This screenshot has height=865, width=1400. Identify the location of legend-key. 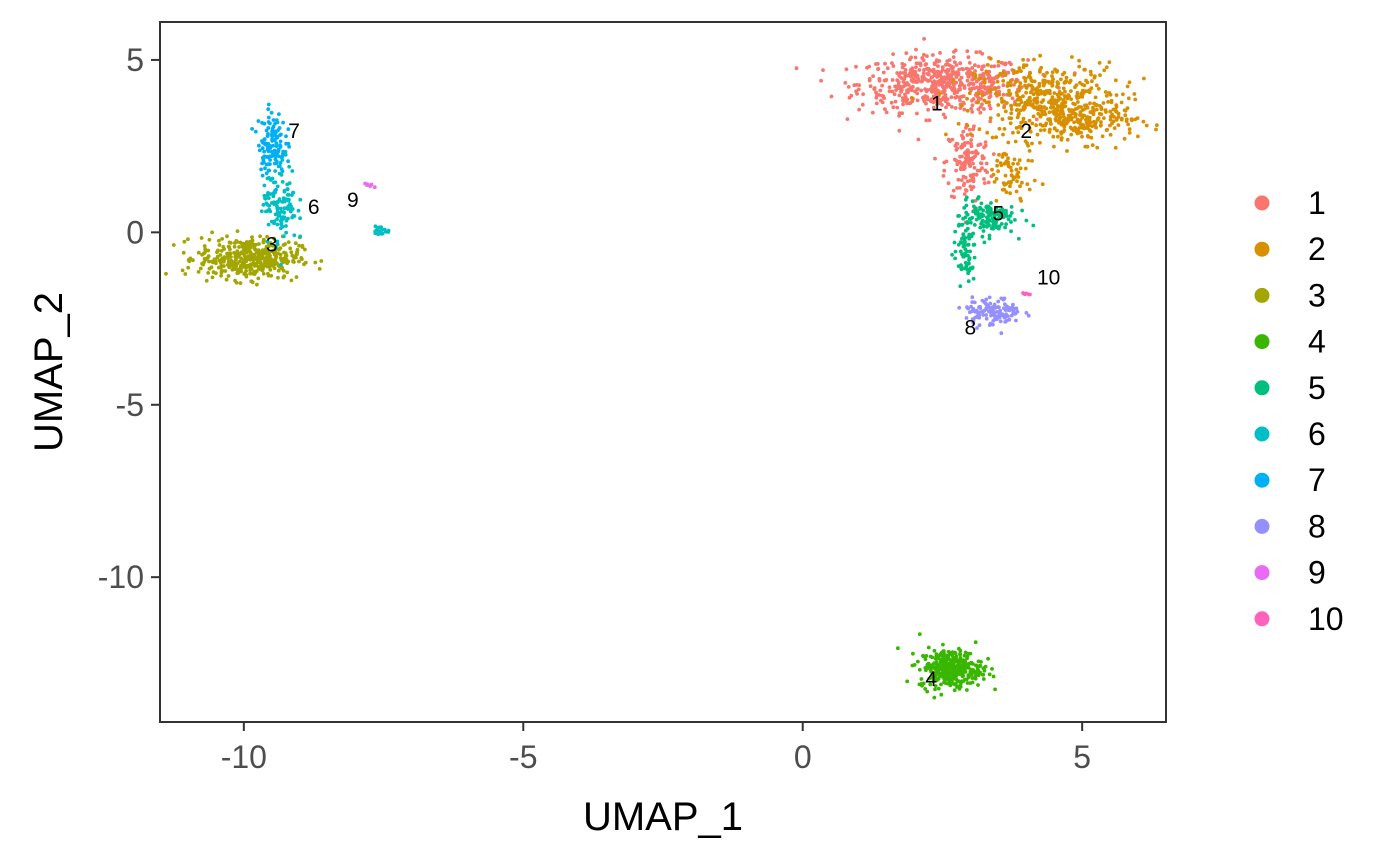
(1262, 434).